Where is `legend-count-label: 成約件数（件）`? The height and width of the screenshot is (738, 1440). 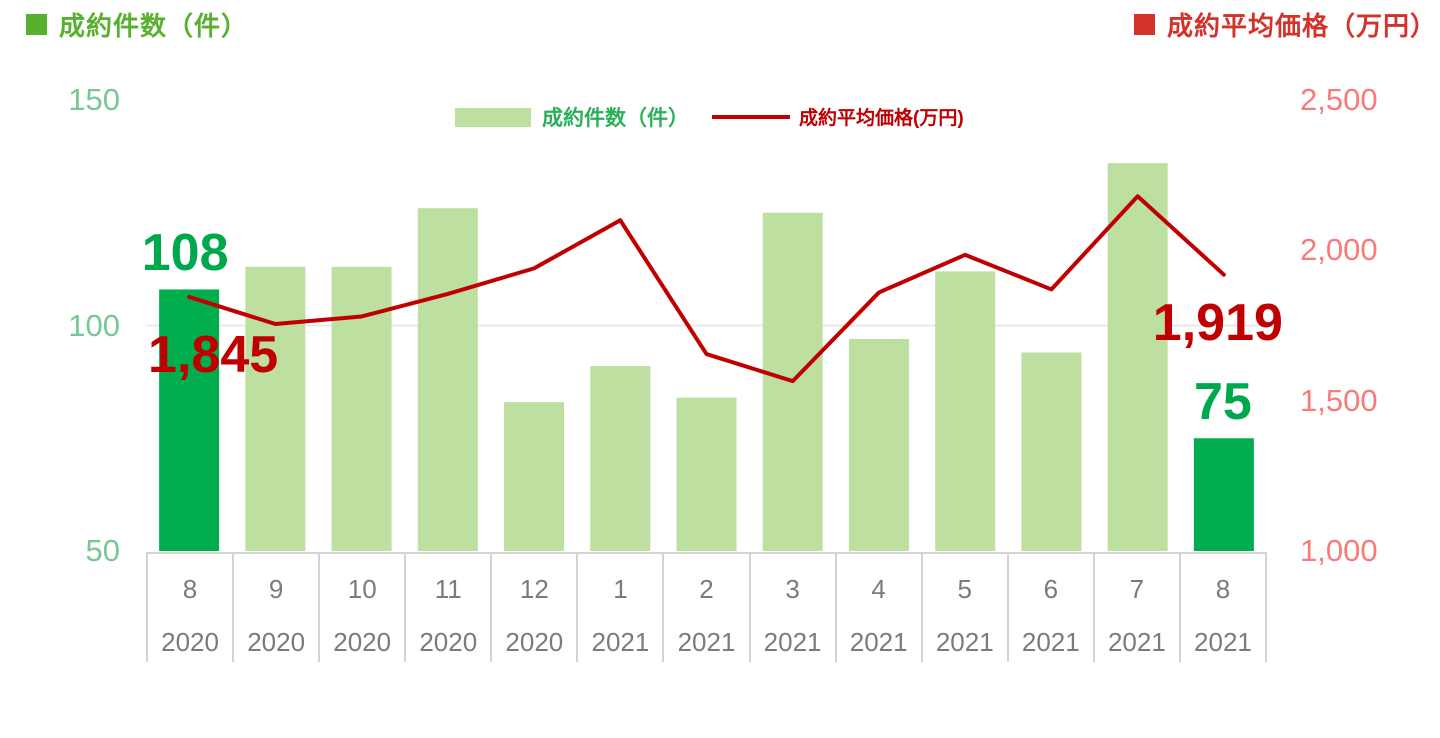
legend-count-label: 成約件数（件） is located at coordinates (615, 118).